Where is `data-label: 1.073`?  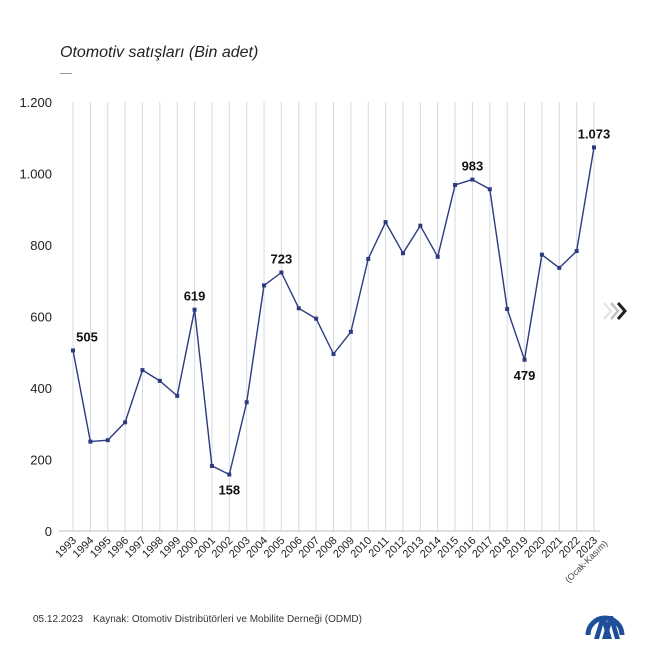 data-label: 1.073 is located at coordinates (594, 133).